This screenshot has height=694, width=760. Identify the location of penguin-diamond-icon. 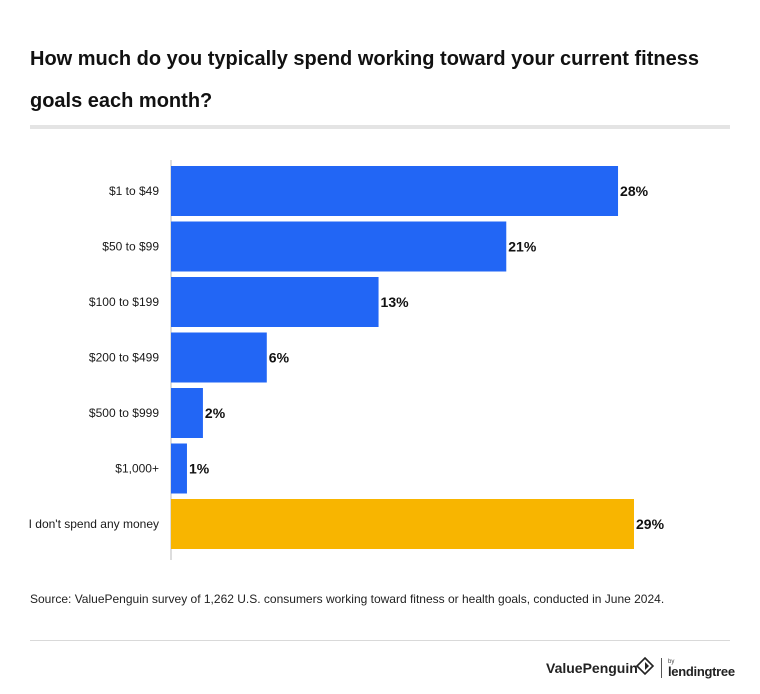
(645, 666).